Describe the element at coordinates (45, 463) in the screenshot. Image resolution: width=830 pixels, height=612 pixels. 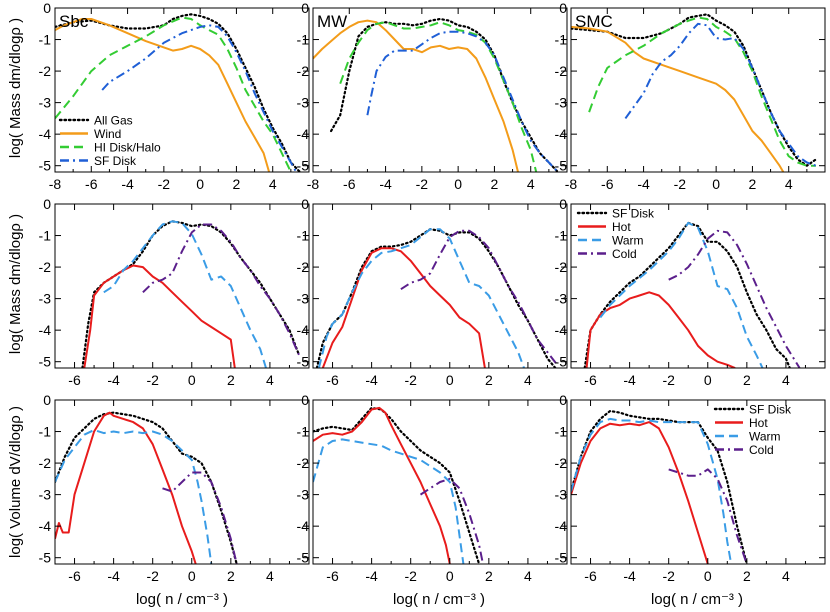
I see `y-tick-label-6-2: -2` at that location.